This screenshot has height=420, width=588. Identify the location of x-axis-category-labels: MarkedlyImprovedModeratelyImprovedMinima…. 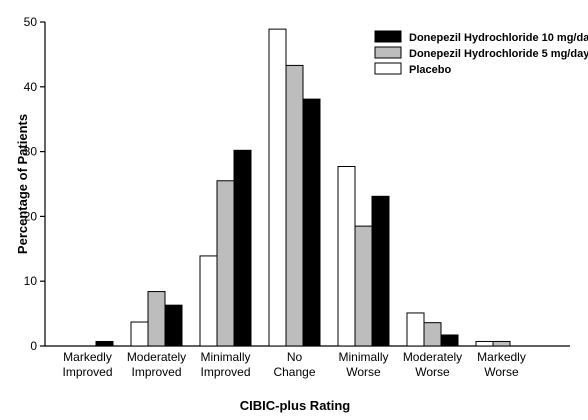
(293, 364).